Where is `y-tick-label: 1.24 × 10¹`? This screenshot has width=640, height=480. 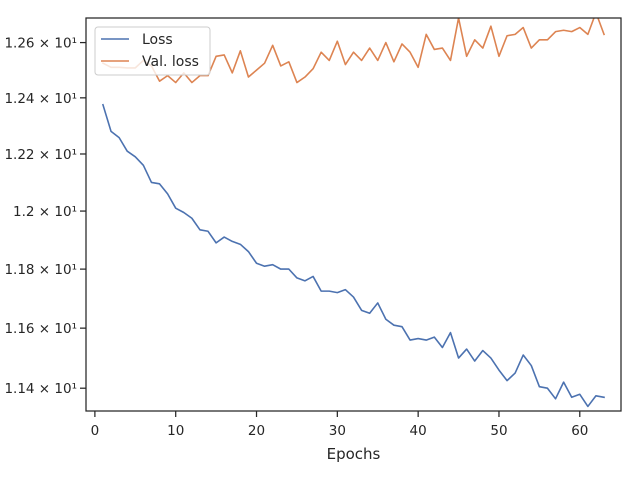 y-tick-label: 1.24 × 10¹ is located at coordinates (40, 99).